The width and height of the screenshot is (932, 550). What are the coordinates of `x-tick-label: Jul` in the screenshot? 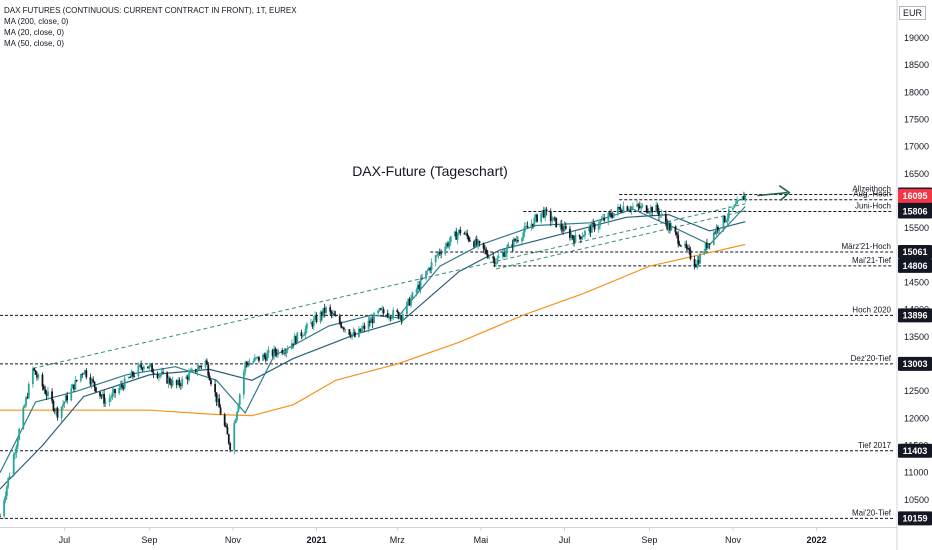 It's located at (565, 540).